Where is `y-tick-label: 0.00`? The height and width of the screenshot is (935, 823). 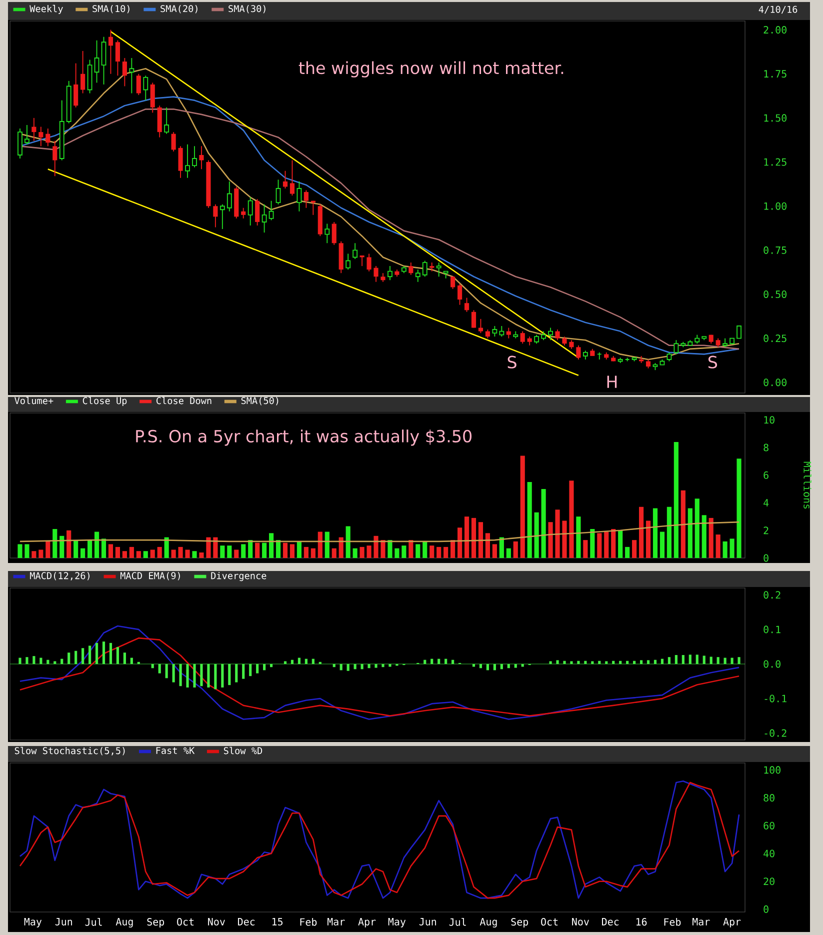
y-tick-label: 0.00 is located at coordinates (775, 382).